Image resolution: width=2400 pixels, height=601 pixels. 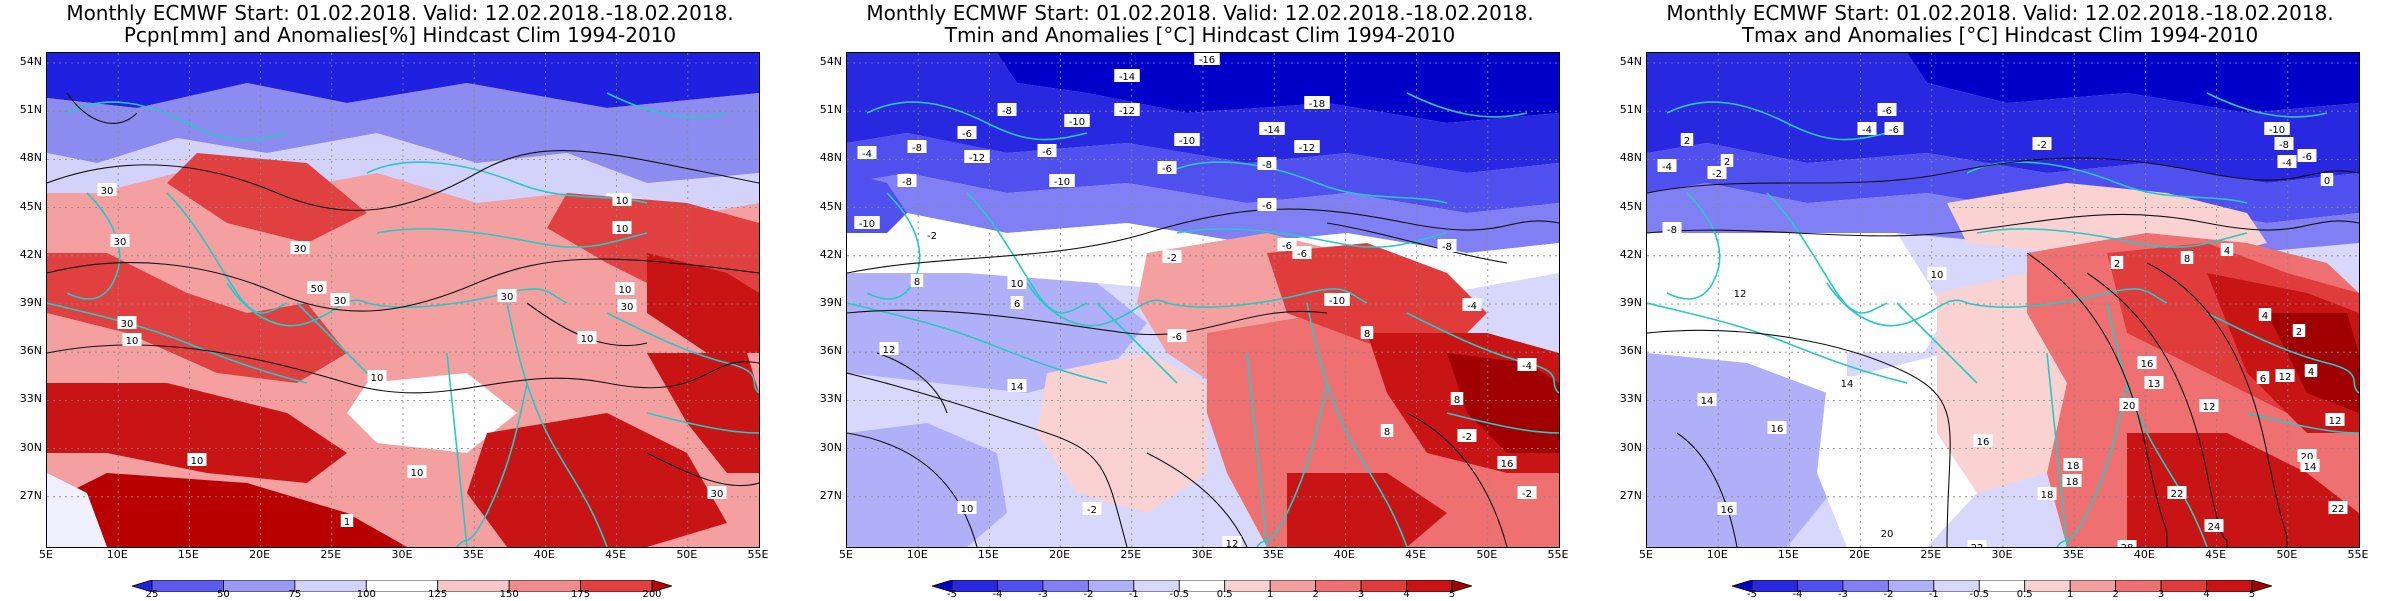 I want to click on colorbar-label: 200, so click(x=652, y=594).